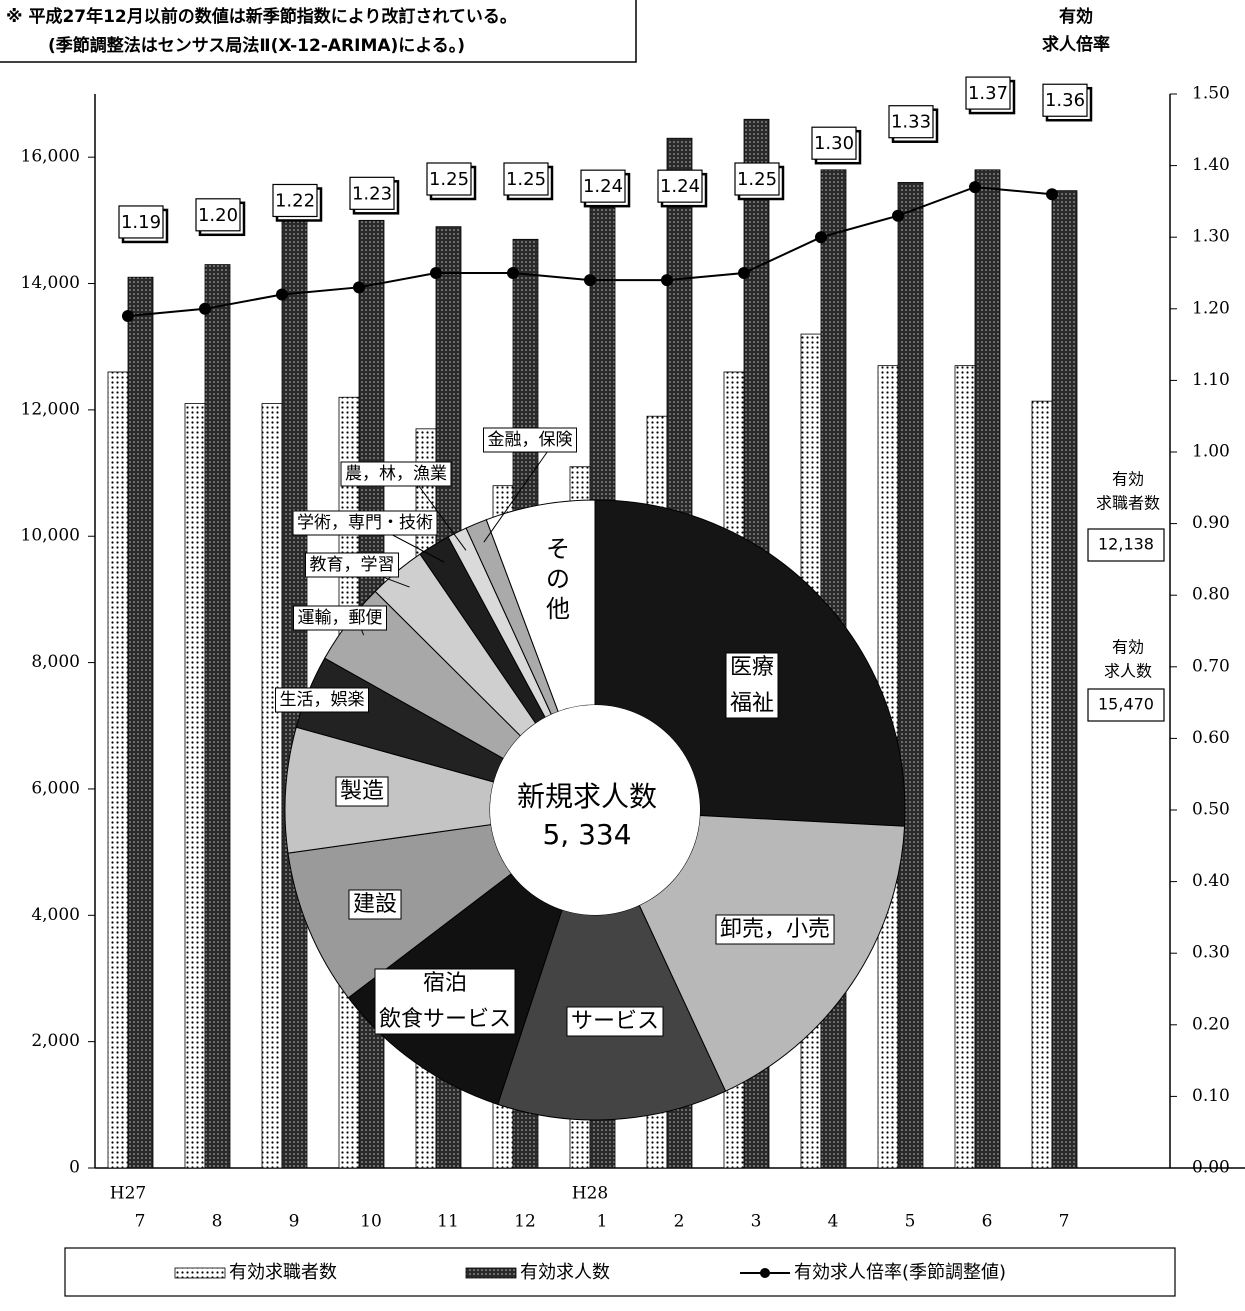 The height and width of the screenshot is (1311, 1245). What do you see at coordinates (620, 1272) in the screenshot?
I see `legend-box` at bounding box center [620, 1272].